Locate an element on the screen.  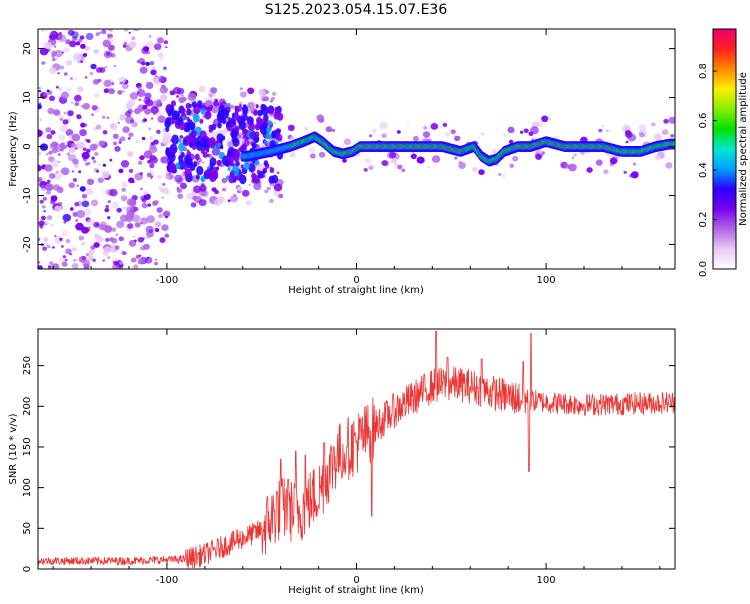
snr-y-label: SNR (10 * v/v) is located at coordinates (13, 448).